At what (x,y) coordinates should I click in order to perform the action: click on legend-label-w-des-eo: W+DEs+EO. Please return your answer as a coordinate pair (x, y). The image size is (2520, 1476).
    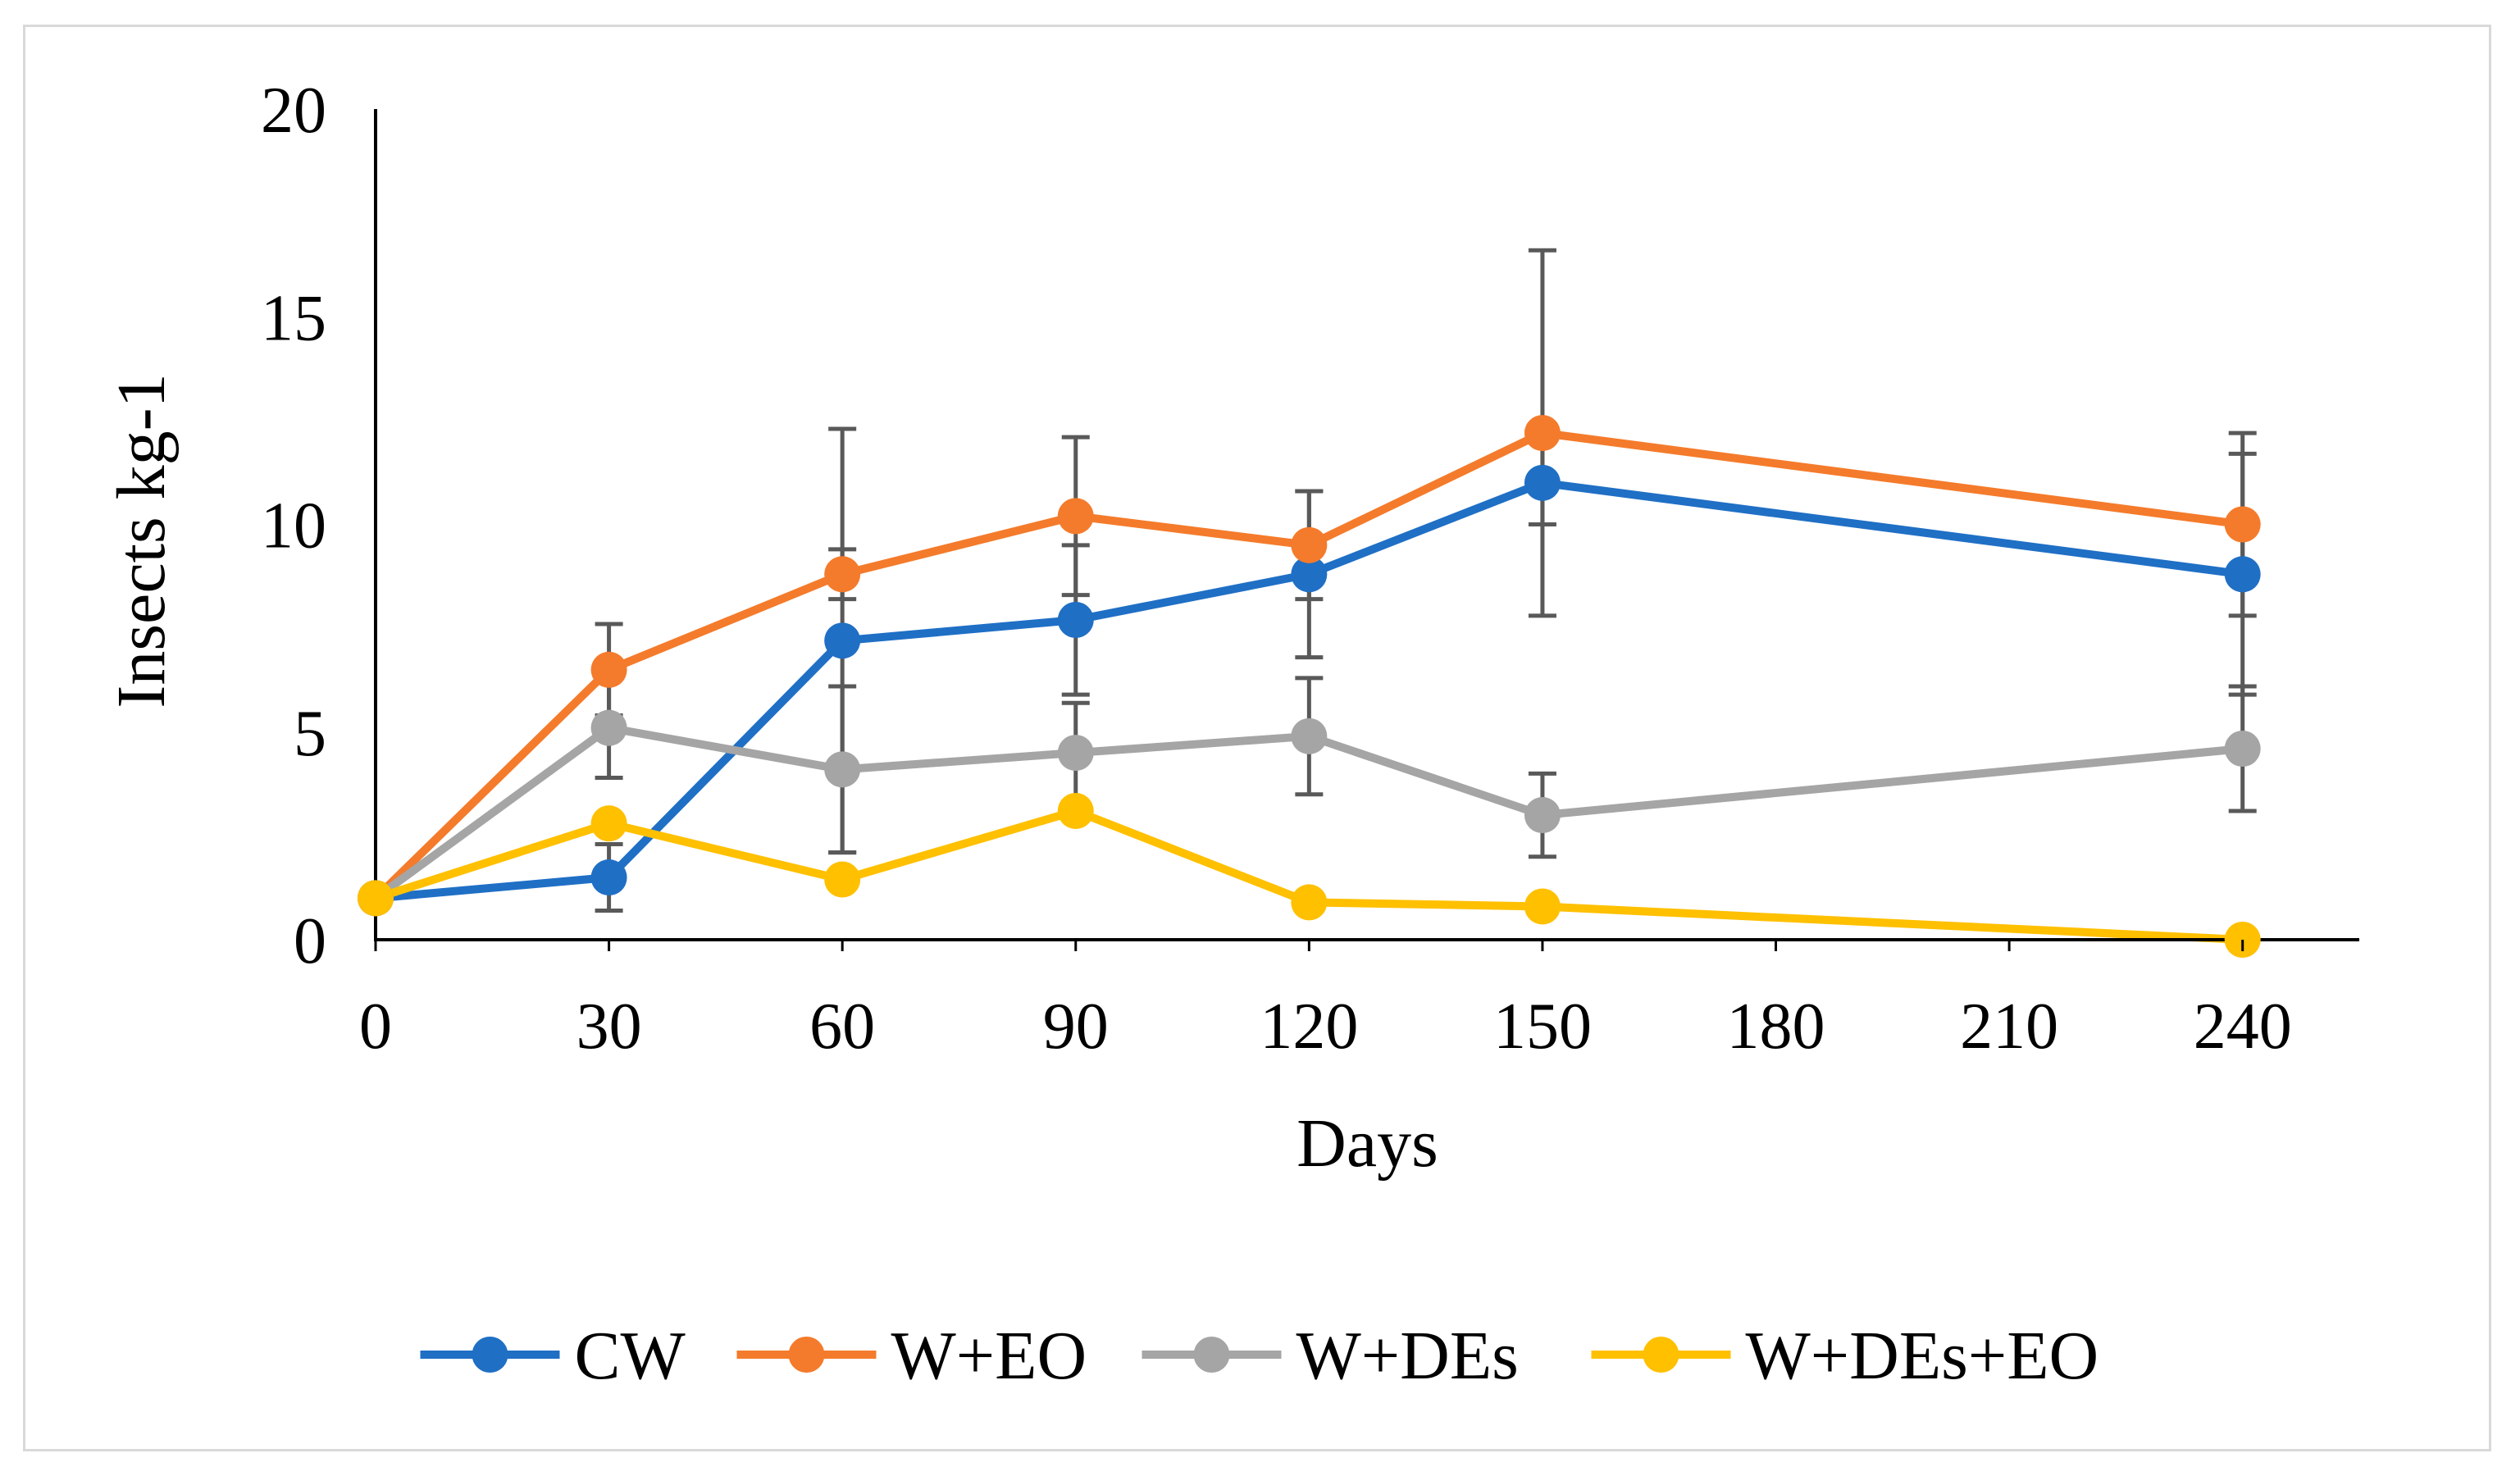
    Looking at the image, I should click on (1923, 1356).